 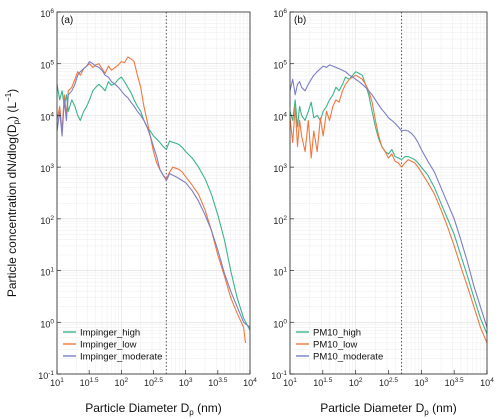 What do you see at coordinates (348, 357) in the screenshot?
I see `legend-entry: PM10_moderate` at bounding box center [348, 357].